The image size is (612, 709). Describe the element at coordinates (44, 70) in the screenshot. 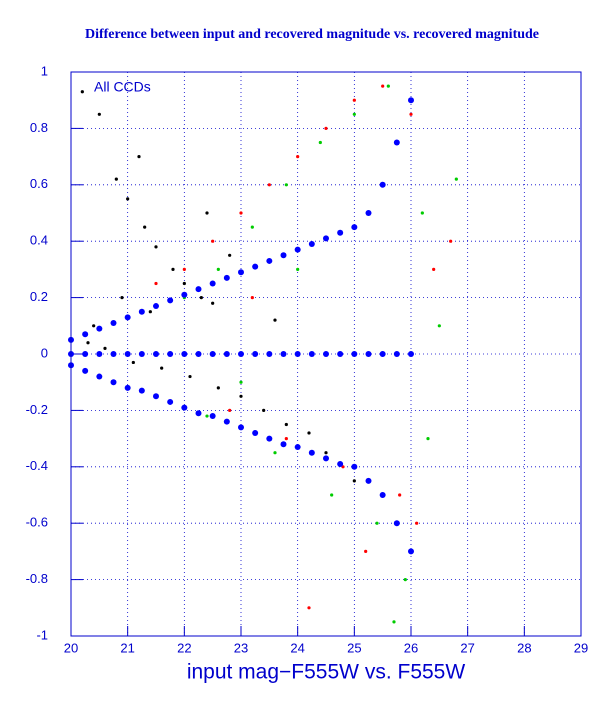

I see `y-tick-label: 1` at that location.